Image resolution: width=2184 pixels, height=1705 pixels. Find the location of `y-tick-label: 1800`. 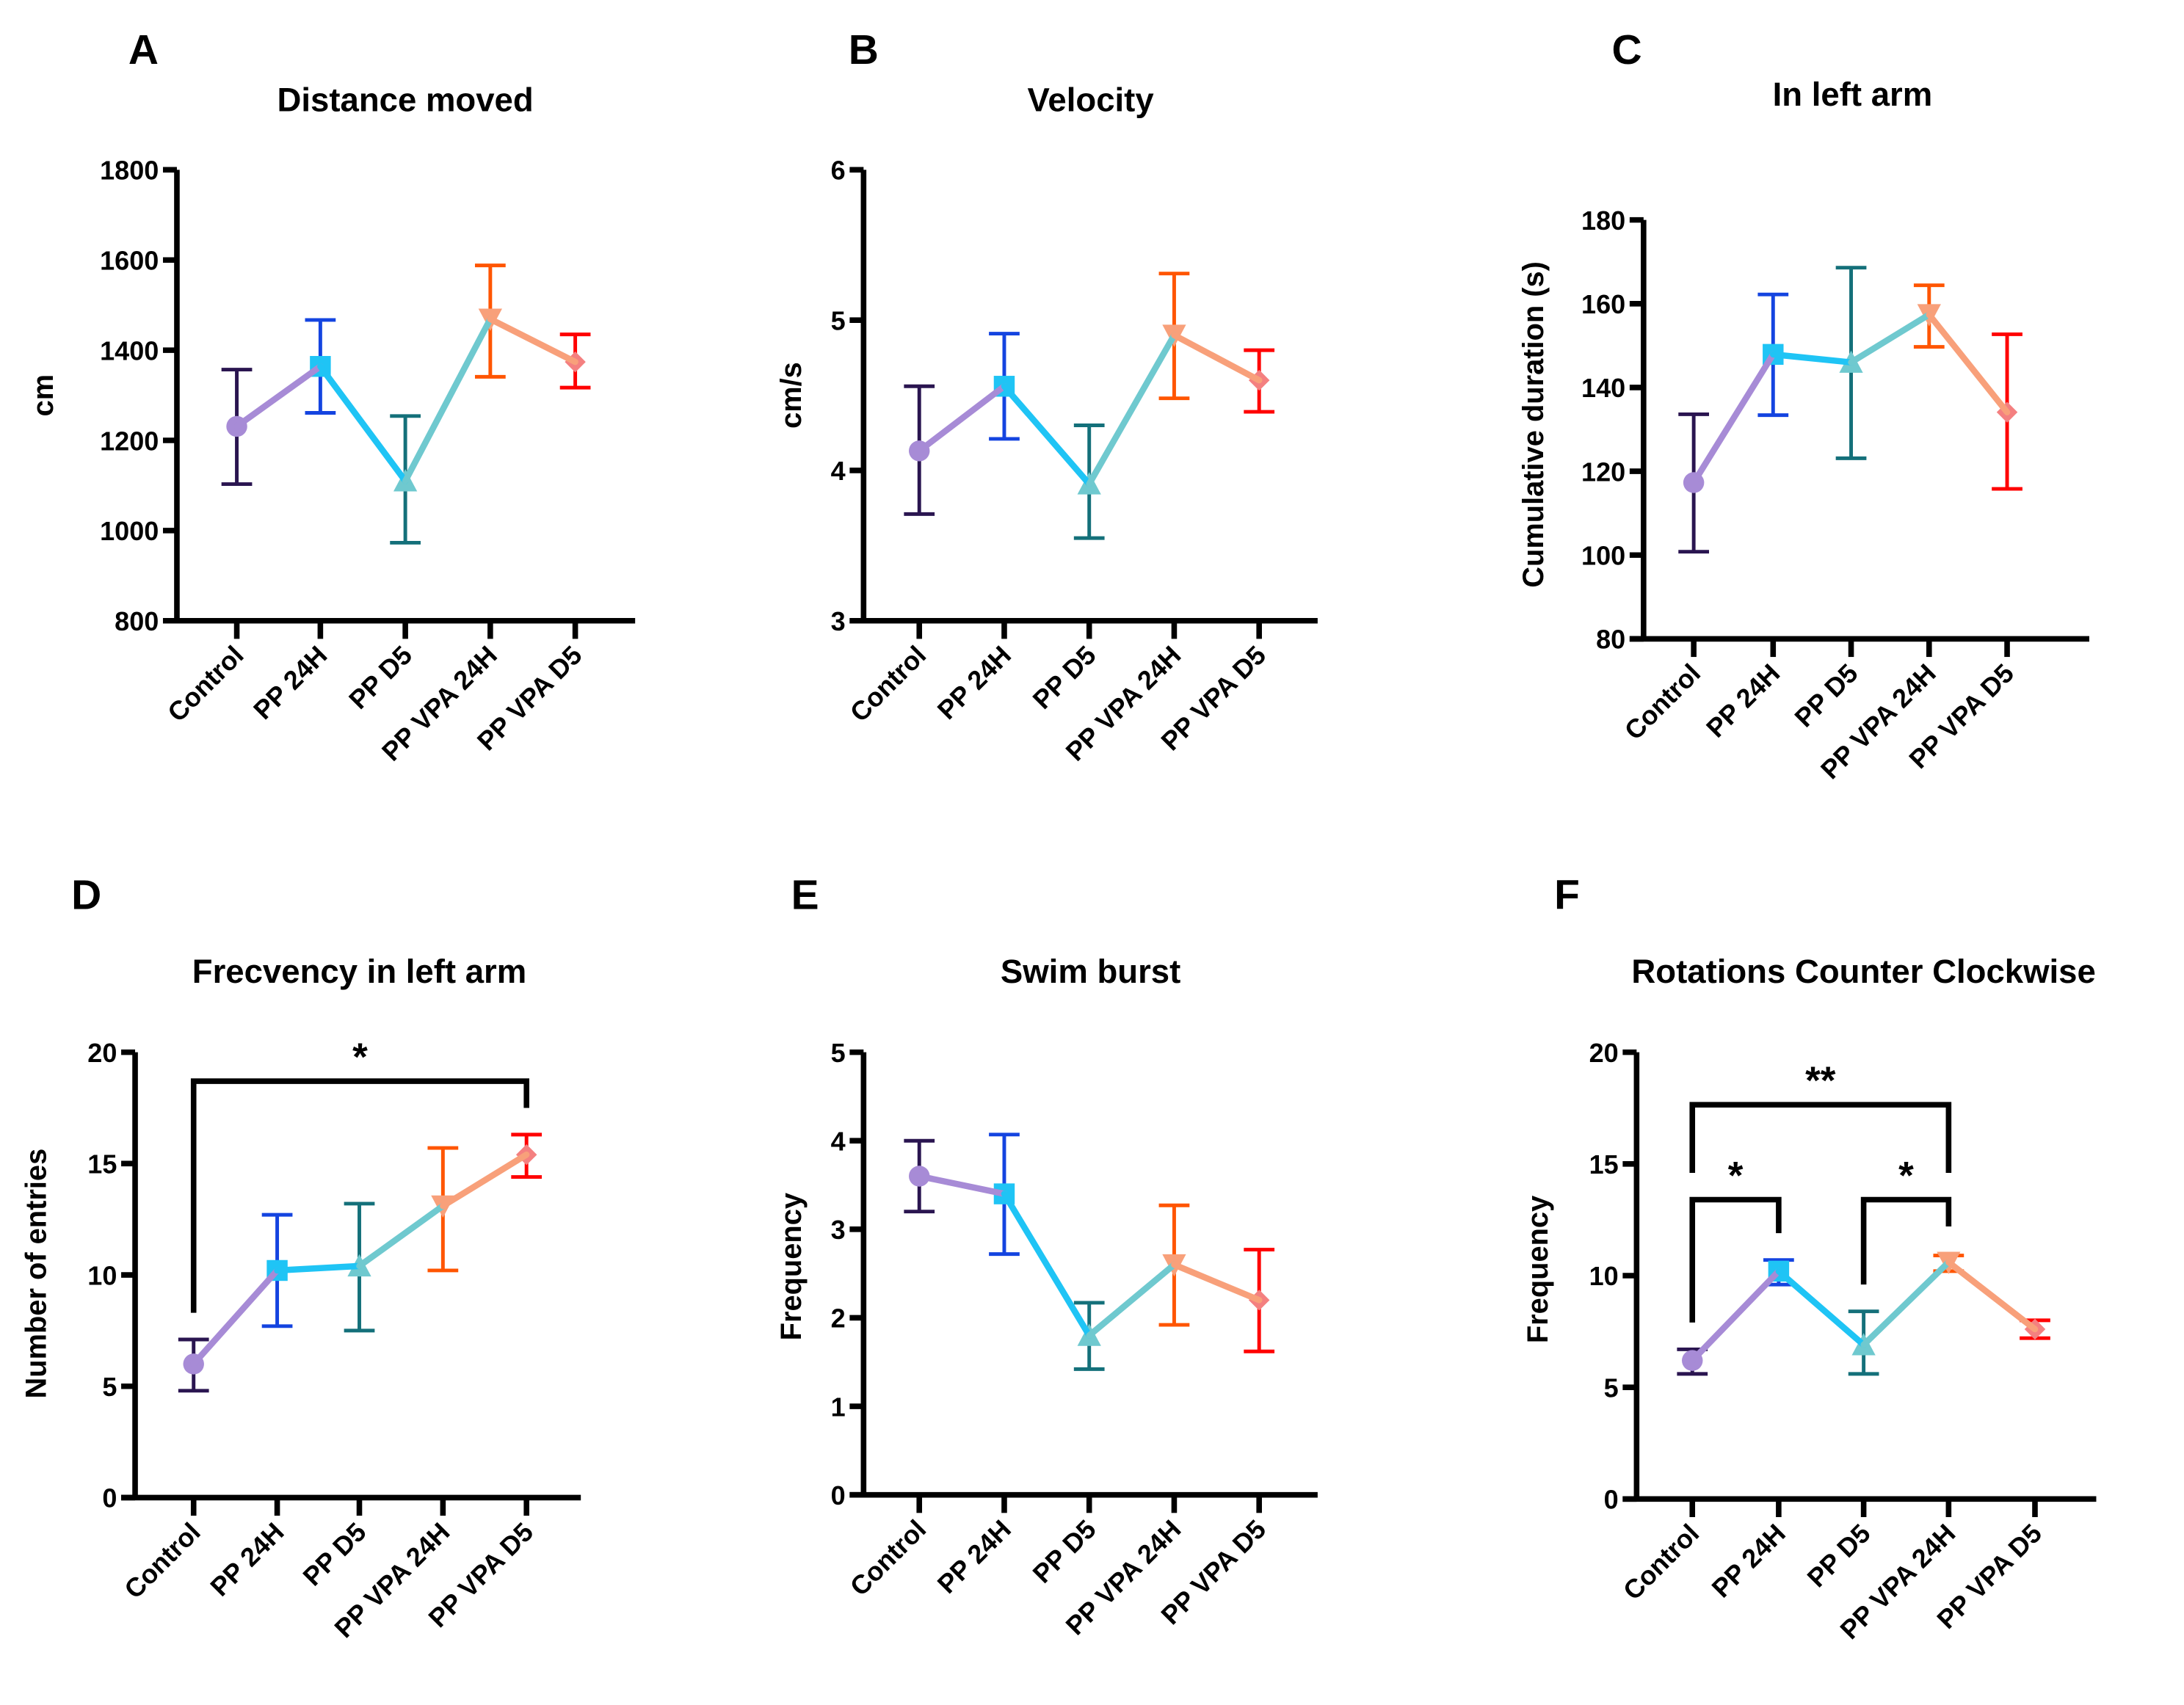

y-tick-label: 1800 is located at coordinates (129, 171).